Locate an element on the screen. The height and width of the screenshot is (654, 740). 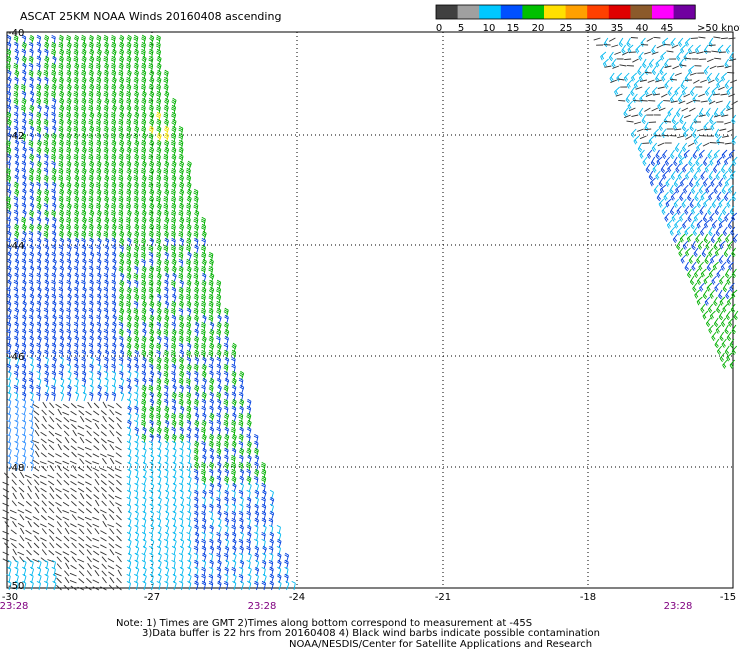
lon-labels: -30 -27 -24 -21 -18 -15 is located at coordinates (369, 597).